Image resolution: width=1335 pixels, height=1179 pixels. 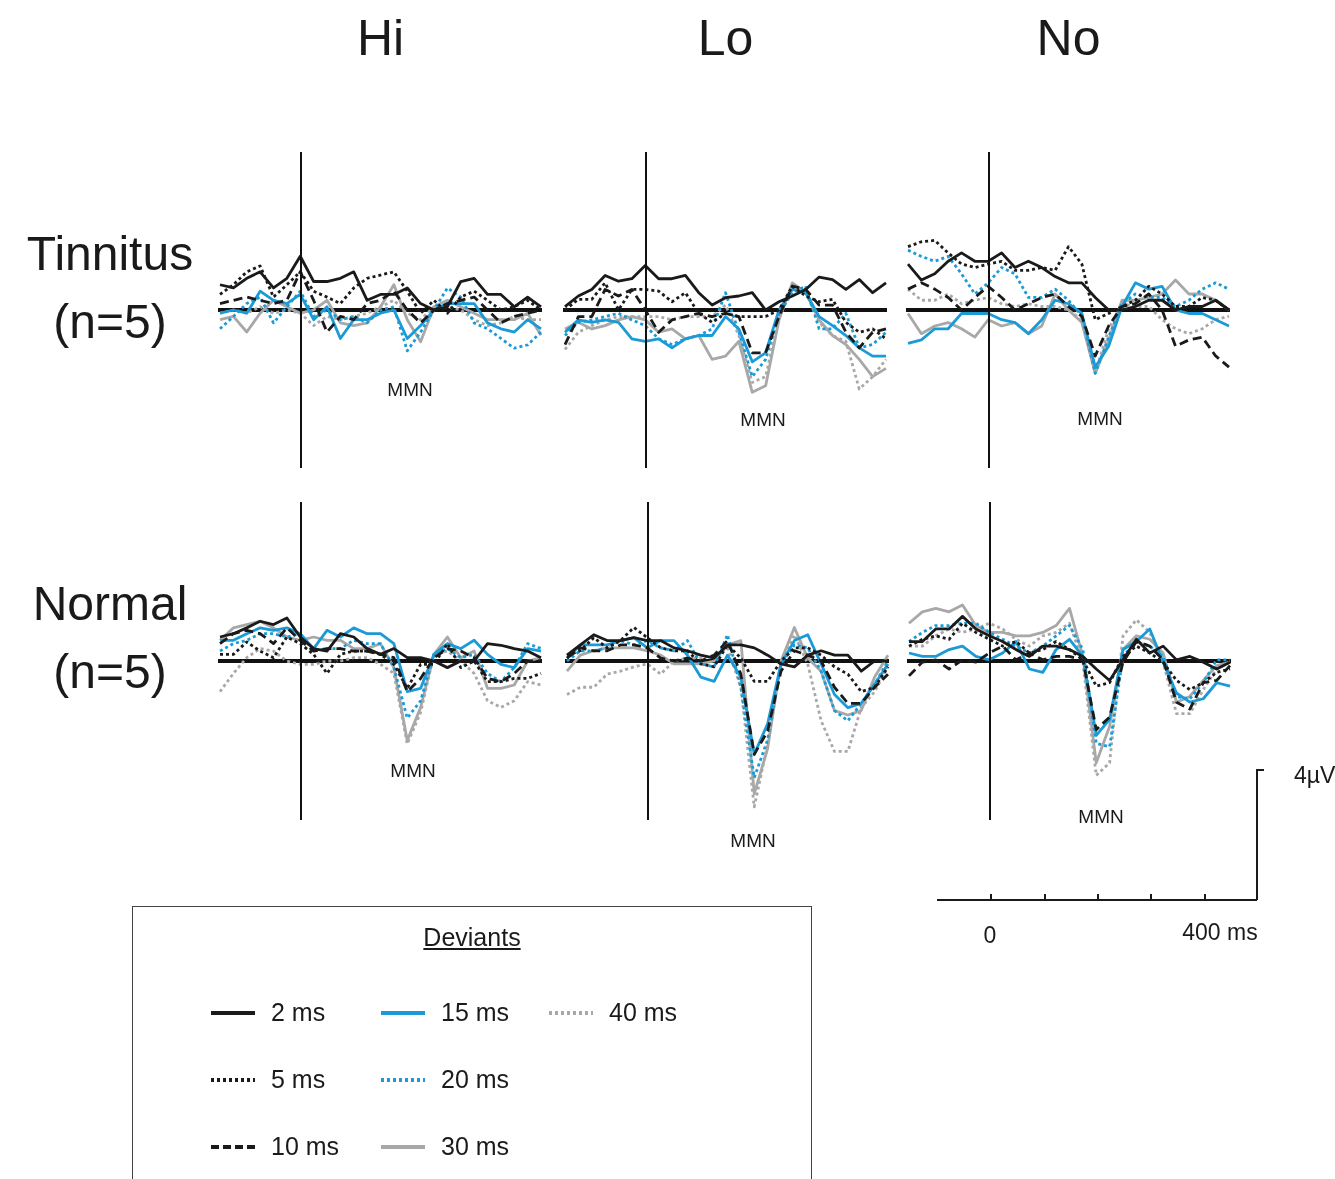 I want to click on legend-title: Deviants, so click(x=472, y=937).